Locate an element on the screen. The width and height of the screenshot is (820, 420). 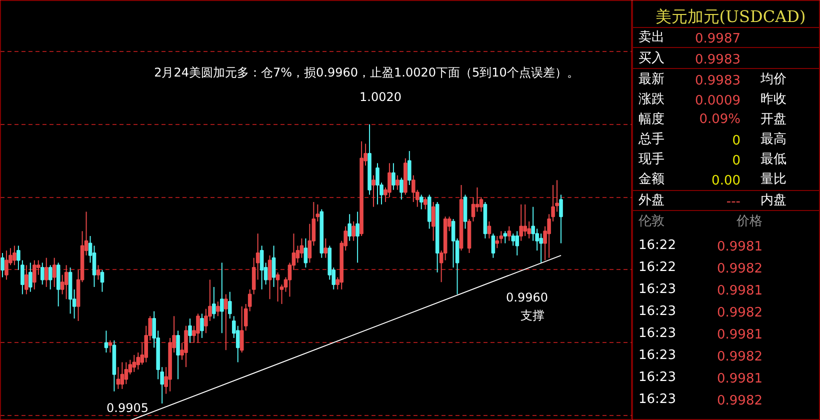
text: 总手 is located at coordinates (651, 139).